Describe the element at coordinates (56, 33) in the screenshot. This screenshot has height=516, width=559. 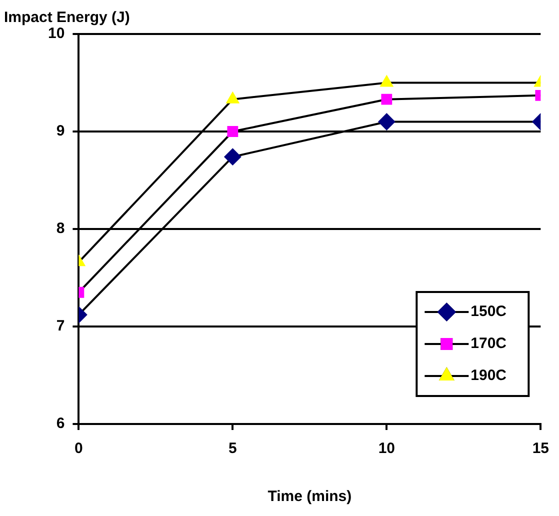
I see `y-tick-label: 10` at that location.